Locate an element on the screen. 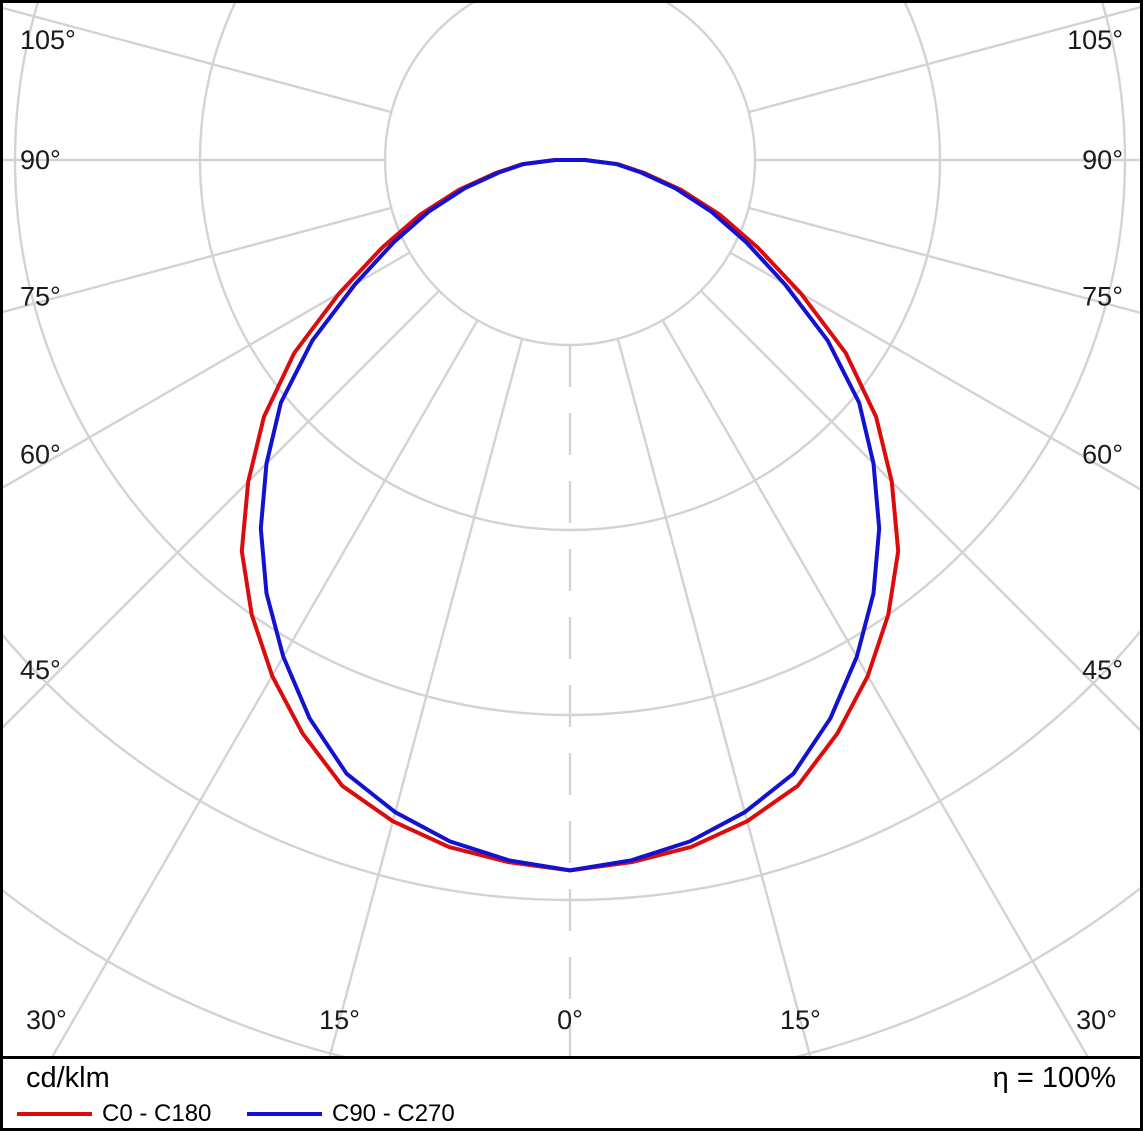  separator-line is located at coordinates (571, 1057).